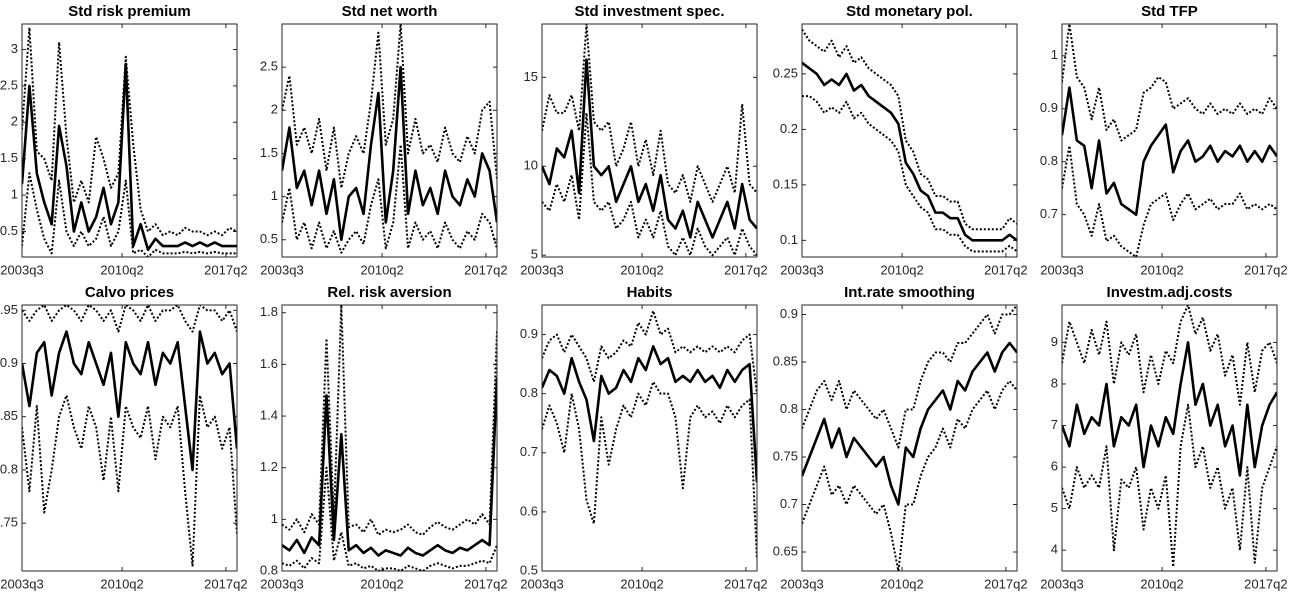  I want to click on y-tick-label: 1, so click(14, 194).